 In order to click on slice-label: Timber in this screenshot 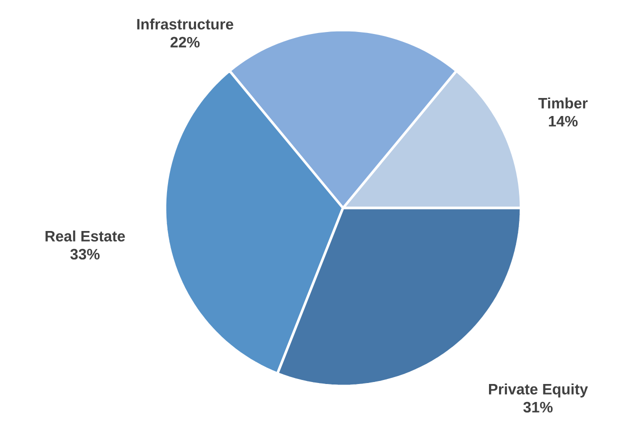, I will do `click(563, 103)`.